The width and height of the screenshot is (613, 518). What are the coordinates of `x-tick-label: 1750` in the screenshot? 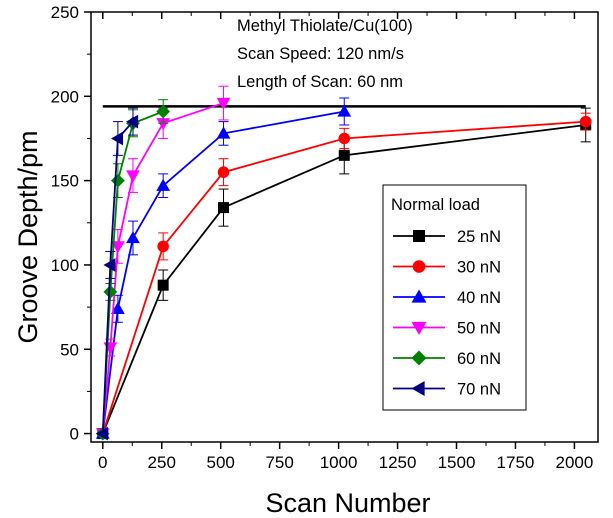 It's located at (516, 462).